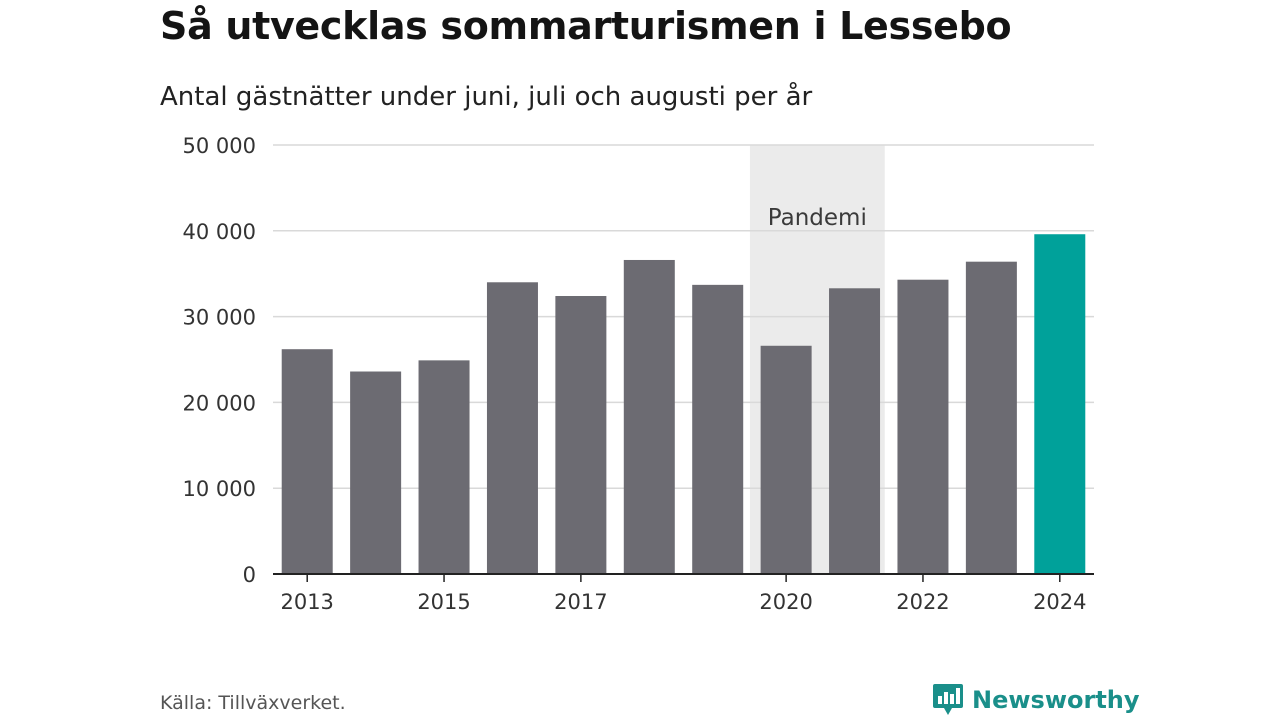 Image resolution: width=1280 pixels, height=720 pixels. What do you see at coordinates (1056, 700) in the screenshot?
I see `brand-name: Newsworthy` at bounding box center [1056, 700].